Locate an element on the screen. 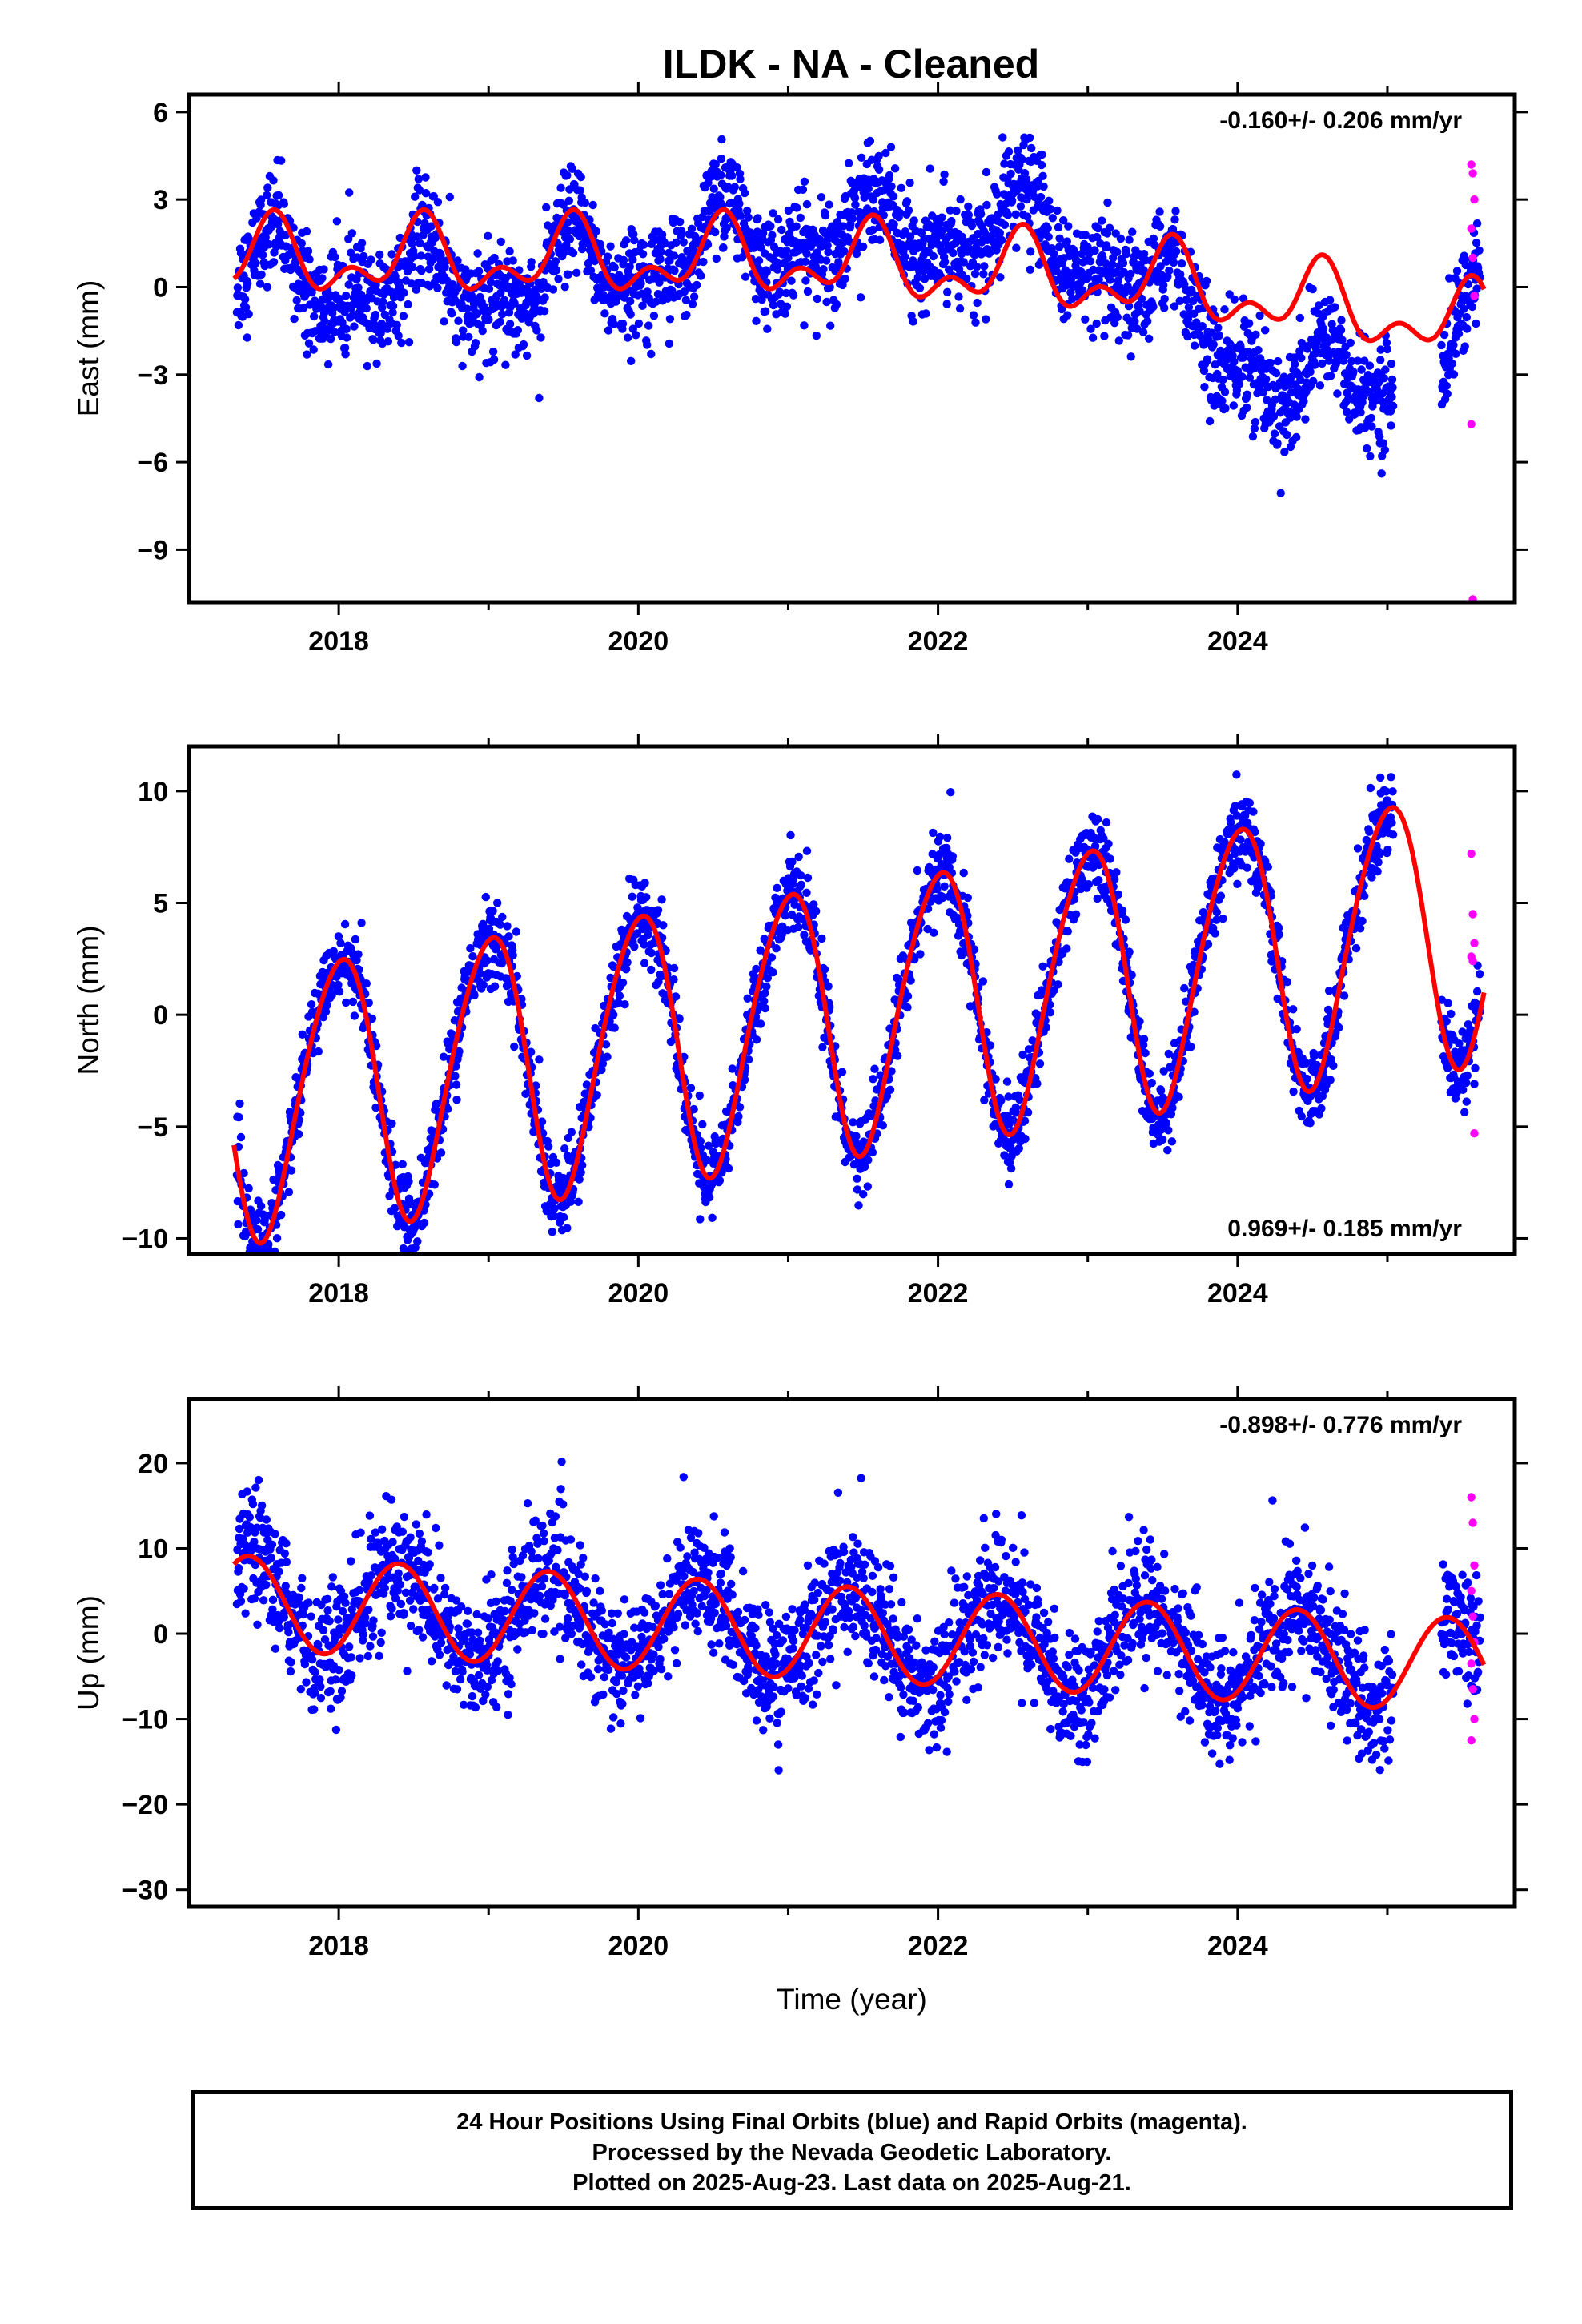  x-tick-label: 2022 is located at coordinates (938, 641).